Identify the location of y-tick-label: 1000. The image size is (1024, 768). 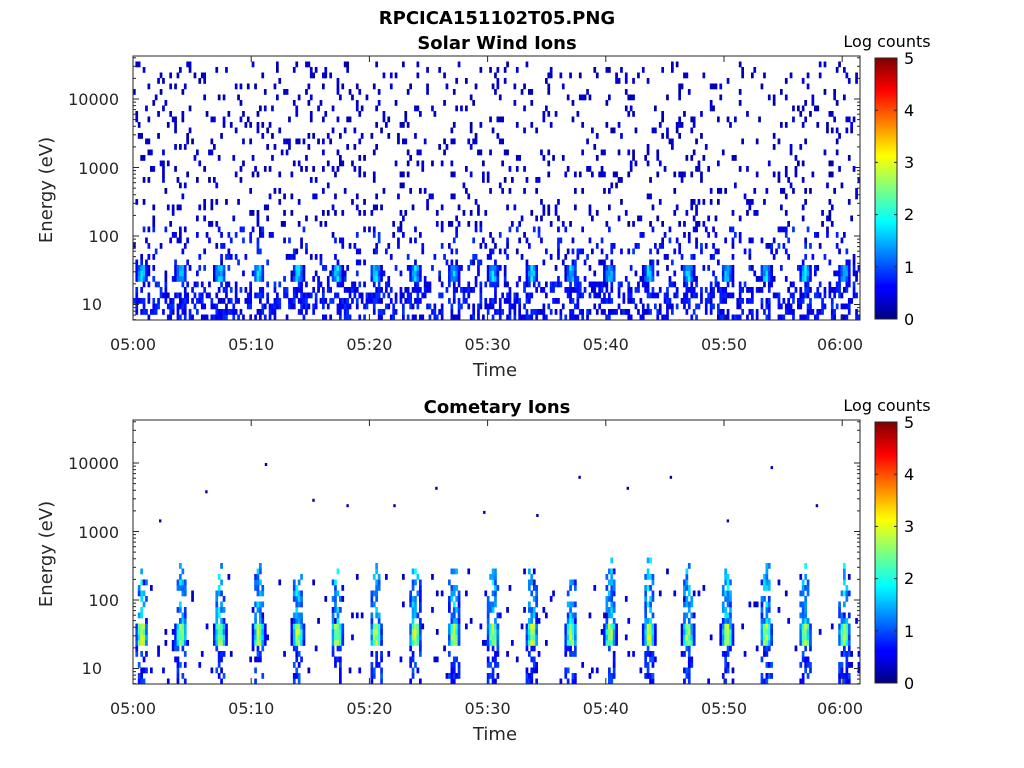
(98, 168).